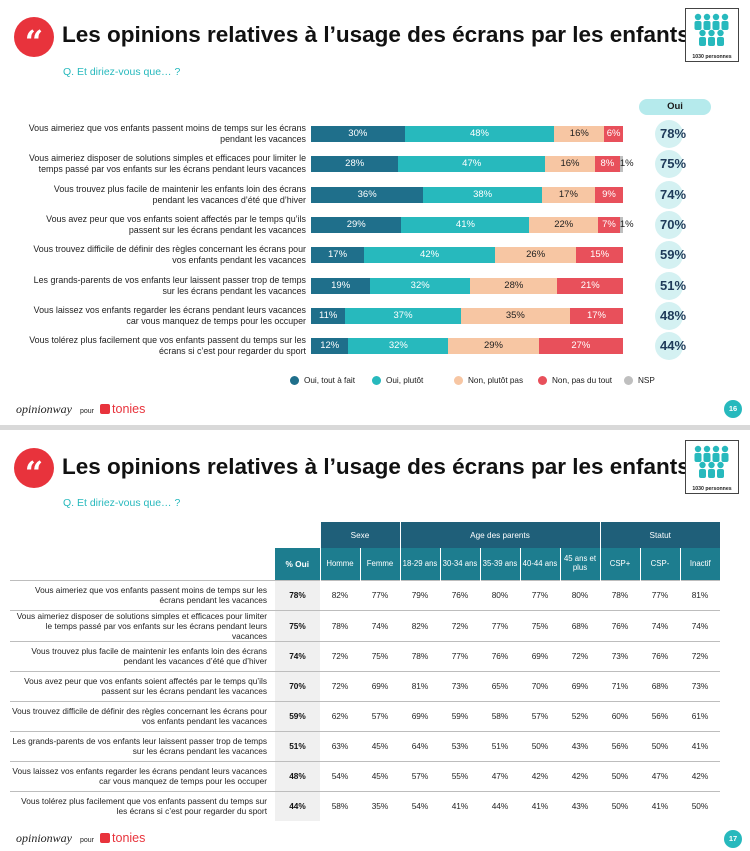 This screenshot has height=851, width=750. What do you see at coordinates (620, 685) in the screenshot?
I see `table-cell: 71%` at bounding box center [620, 685].